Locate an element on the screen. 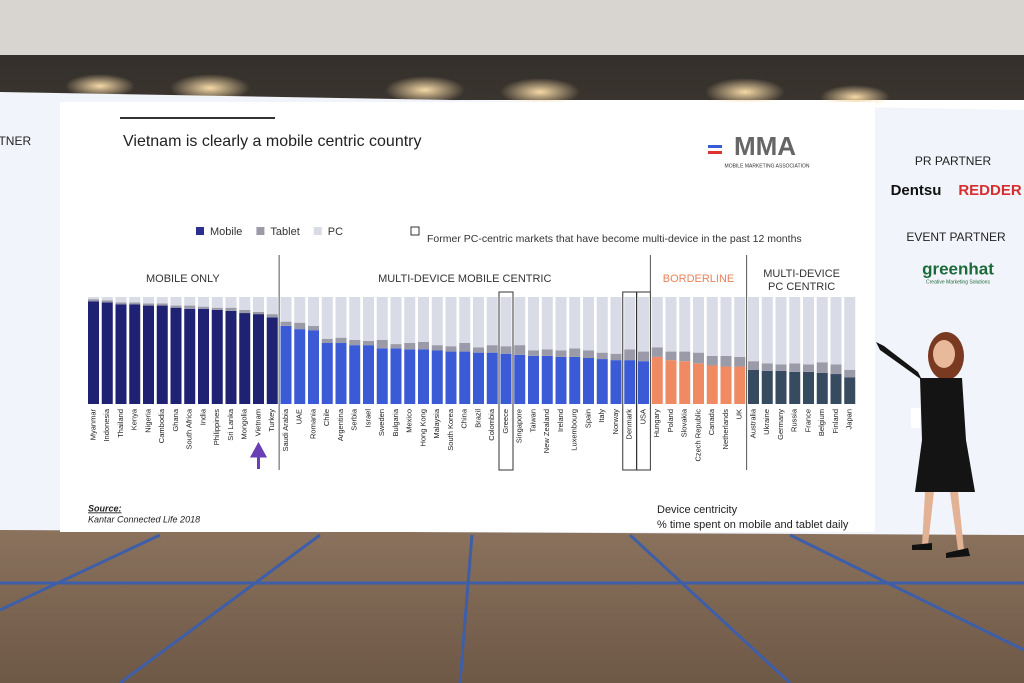 The image size is (1024, 683). x-tick-label: Cambodia is located at coordinates (161, 425).